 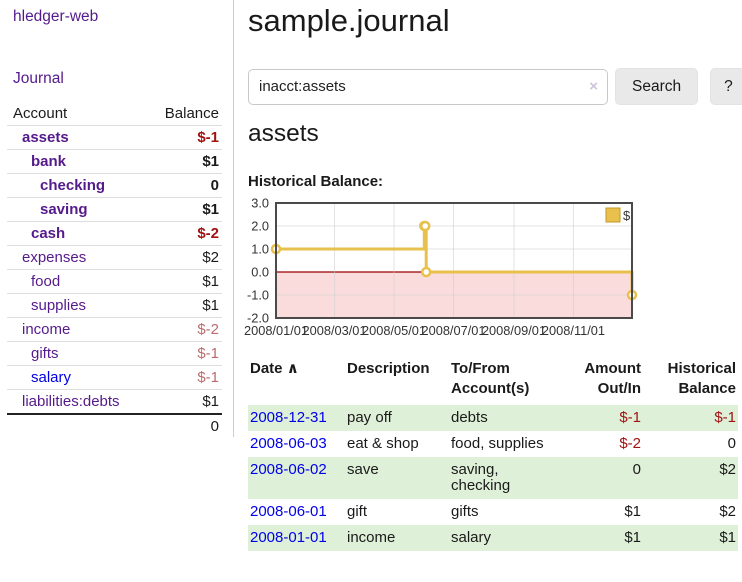 What do you see at coordinates (46, 329) in the screenshot?
I see `account-link: income` at bounding box center [46, 329].